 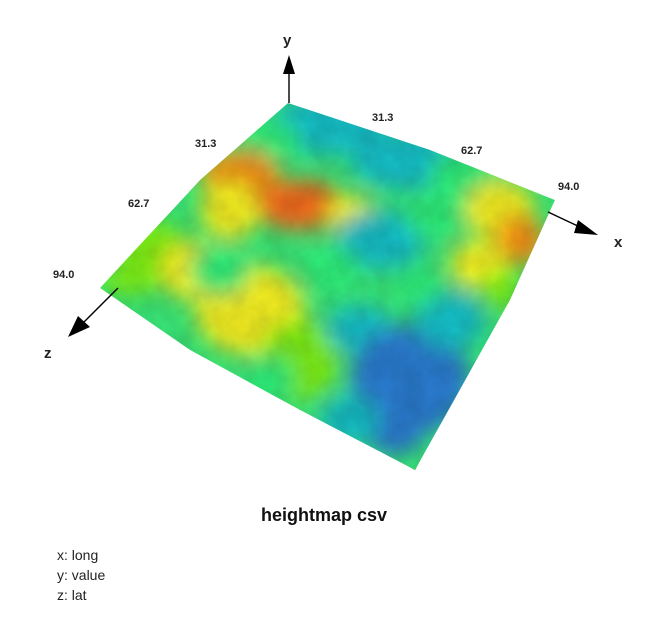 What do you see at coordinates (618, 242) in the screenshot?
I see `x-axis-letter: x` at bounding box center [618, 242].